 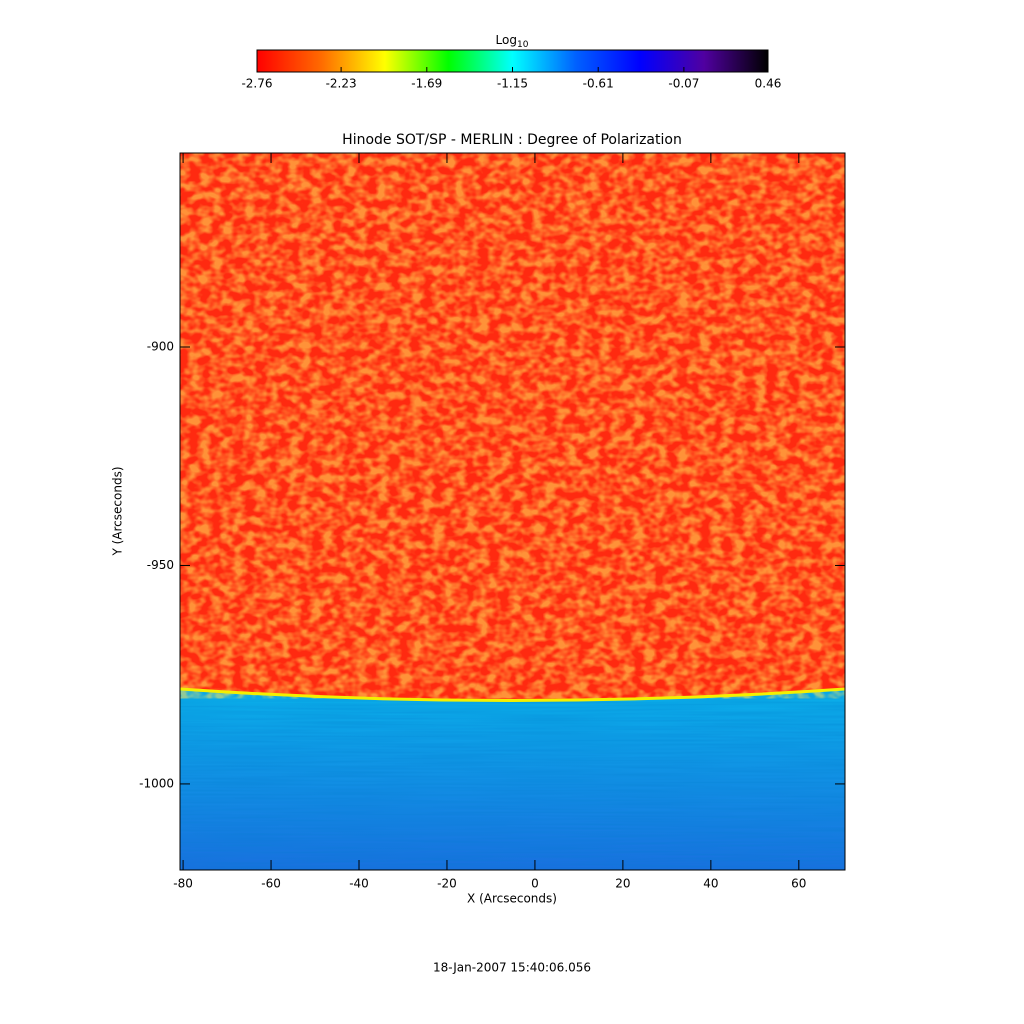 What do you see at coordinates (359, 884) in the screenshot?
I see `x-tick-label: -40` at bounding box center [359, 884].